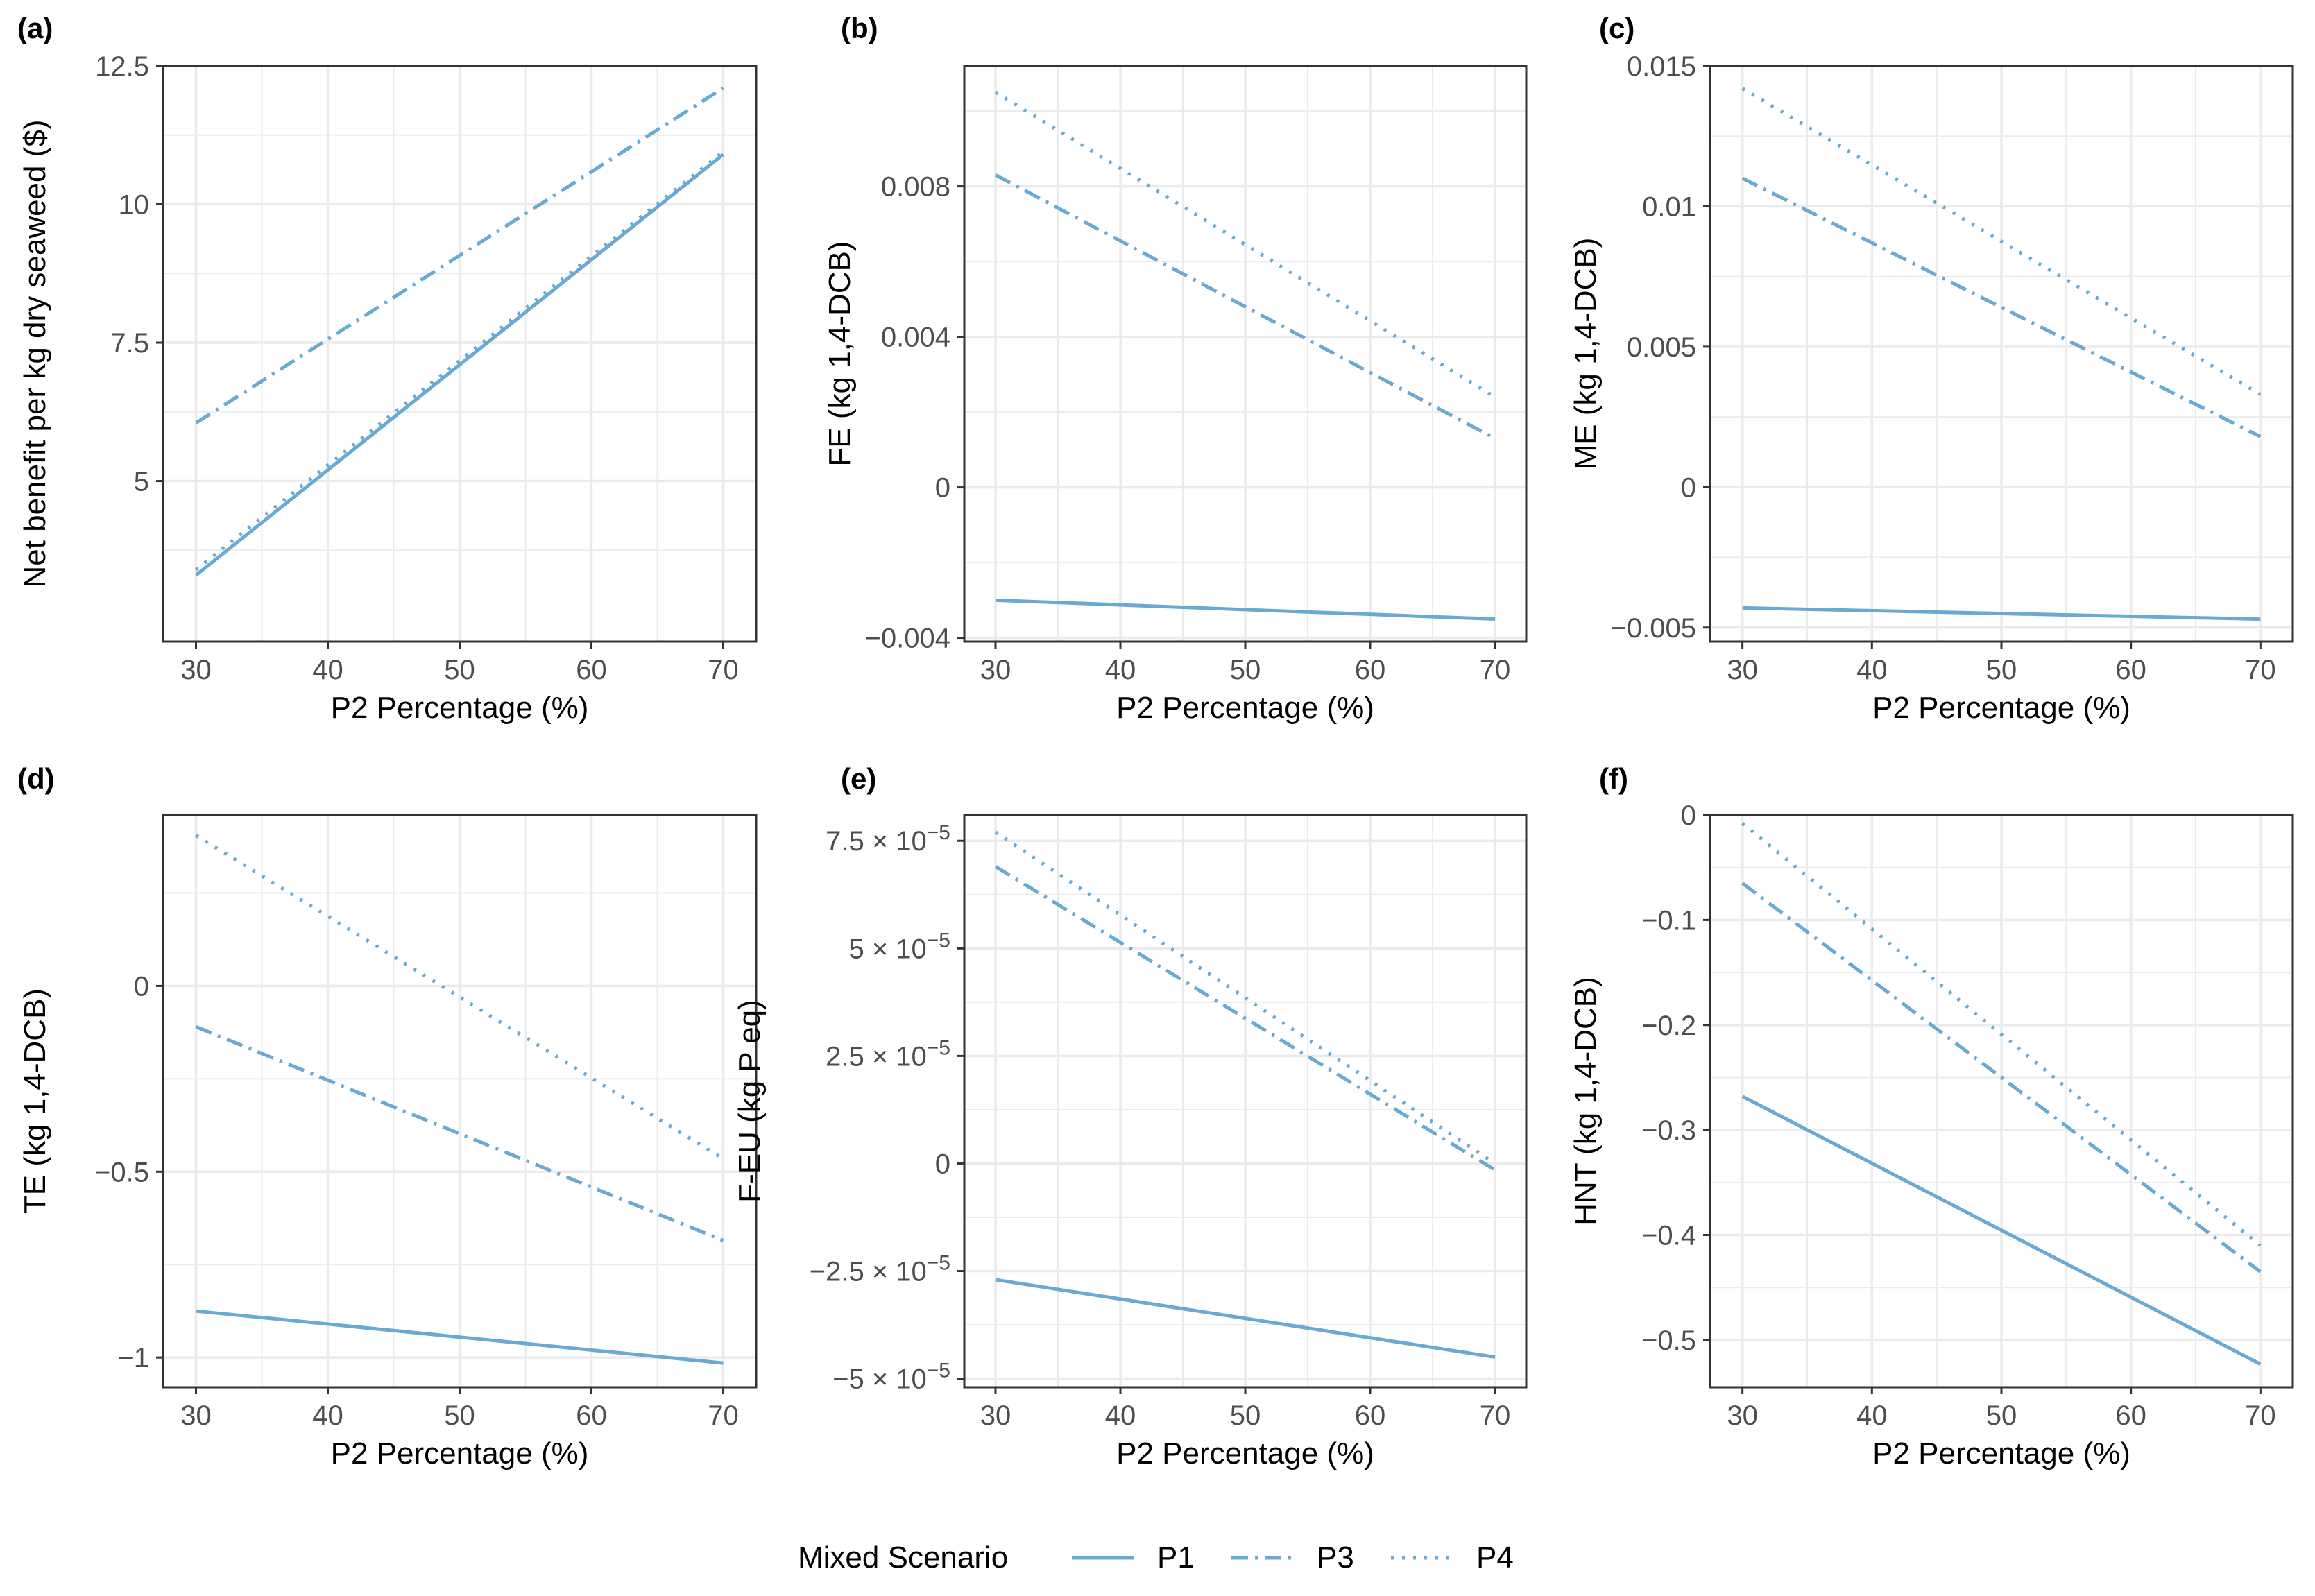 The width and height of the screenshot is (2315, 1596). I want to click on y-tick-label: 5, so click(141, 482).